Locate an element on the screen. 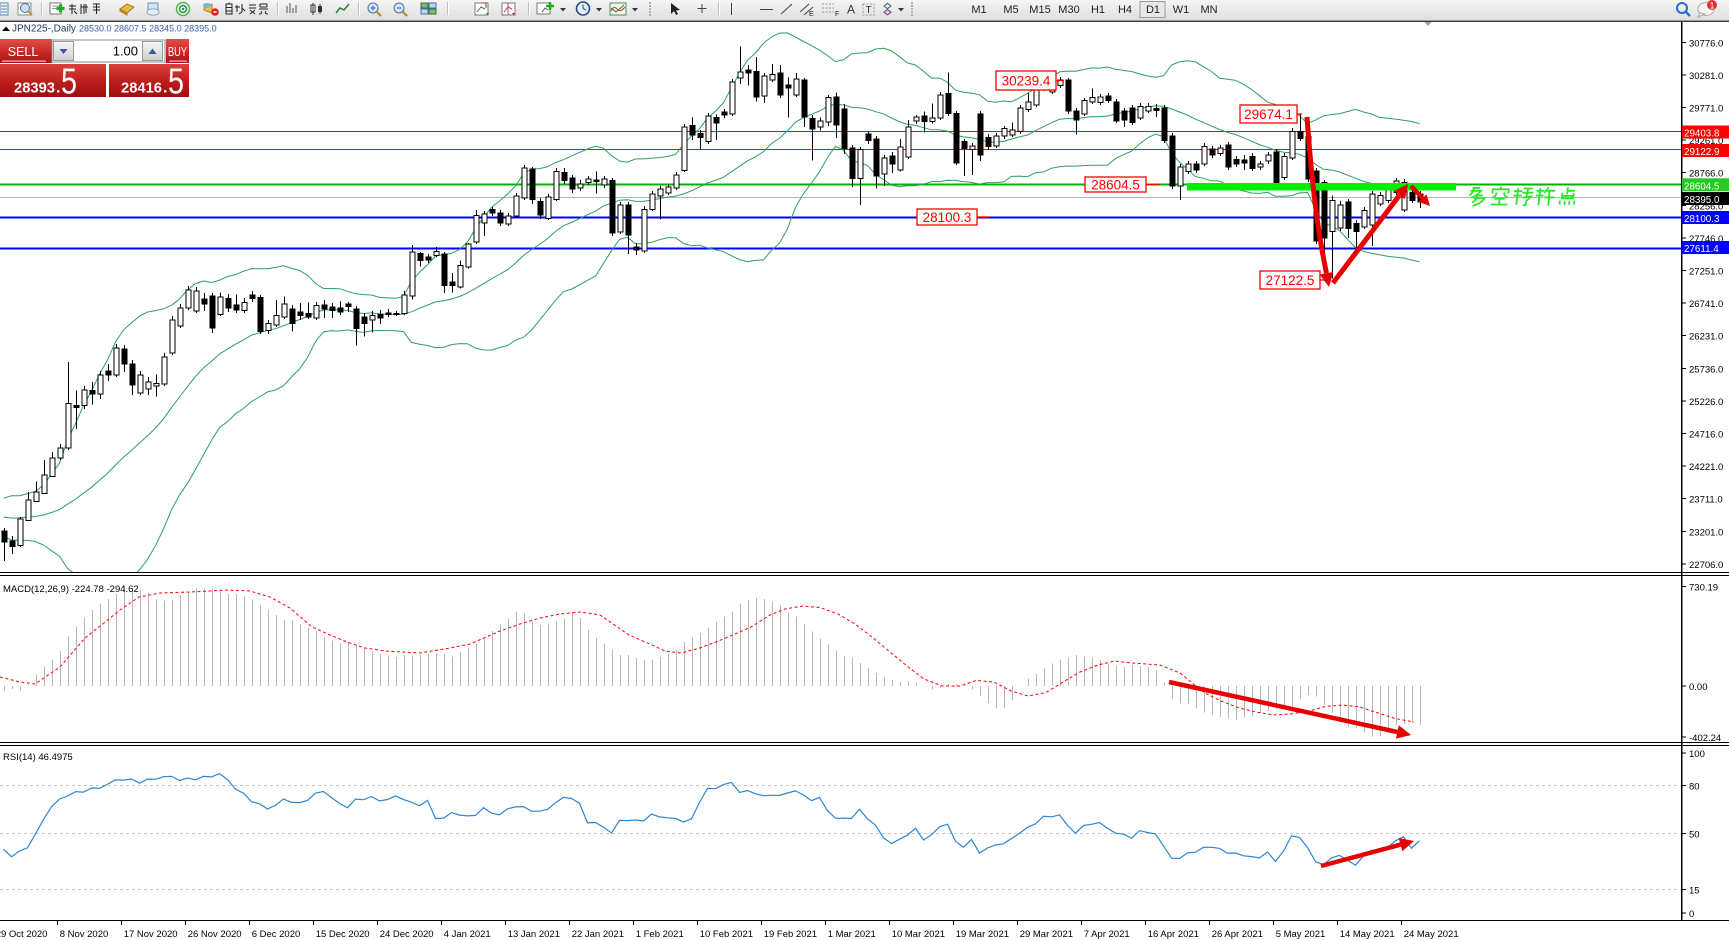 The width and height of the screenshot is (1729, 940). svg-text: 29674.1 is located at coordinates (1268, 114).